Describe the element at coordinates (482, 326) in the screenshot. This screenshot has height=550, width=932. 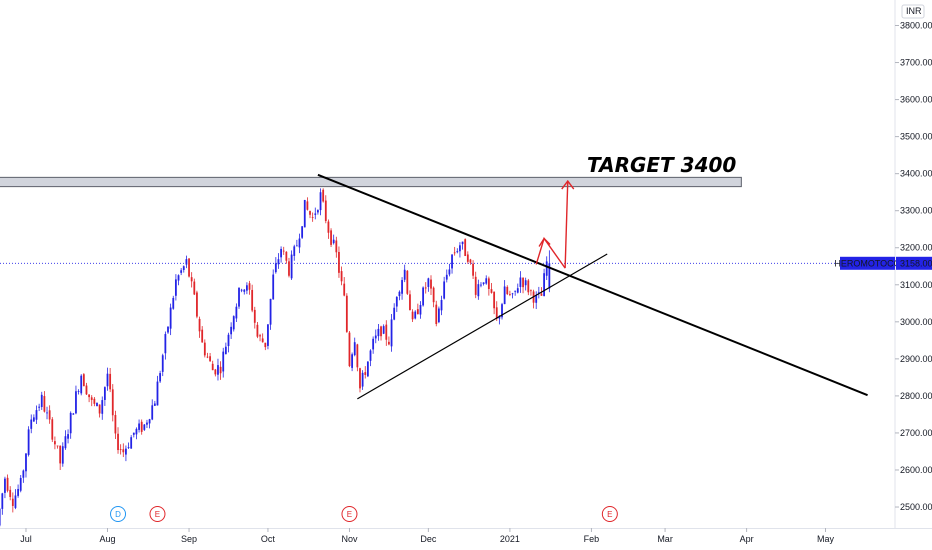
I see `trendline-ascending` at that location.